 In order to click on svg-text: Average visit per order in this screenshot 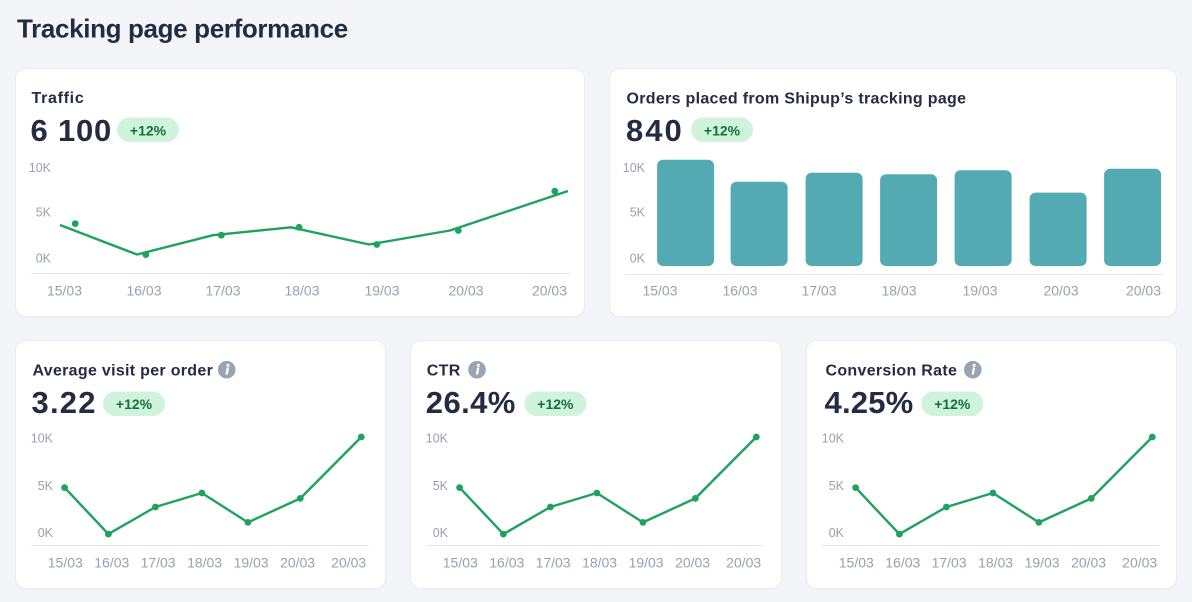, I will do `click(123, 371)`.